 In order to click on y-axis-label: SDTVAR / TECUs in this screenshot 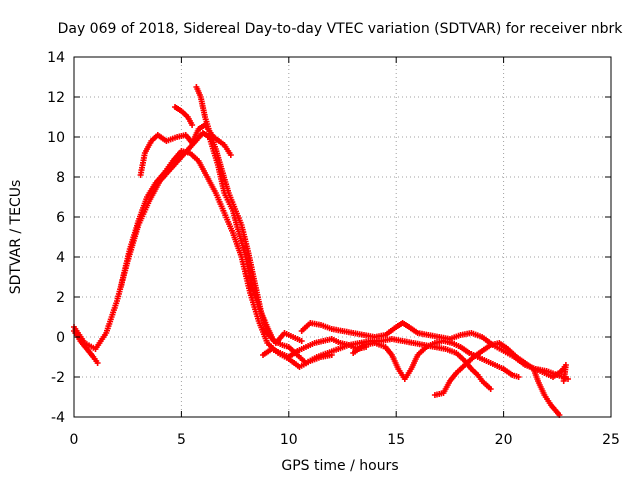, I will do `click(16, 237)`.